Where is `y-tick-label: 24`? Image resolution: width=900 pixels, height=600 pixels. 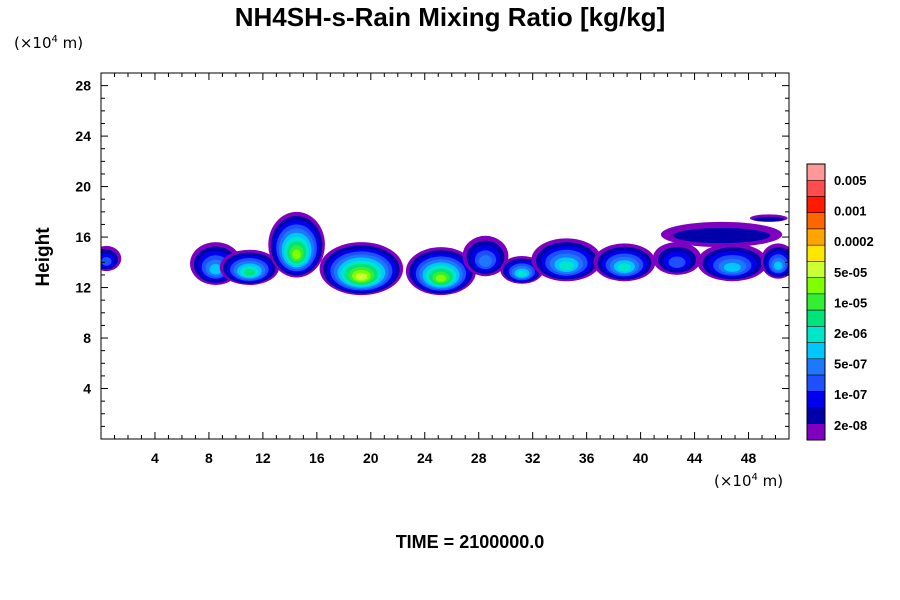 y-tick-label: 24 is located at coordinates (83, 136).